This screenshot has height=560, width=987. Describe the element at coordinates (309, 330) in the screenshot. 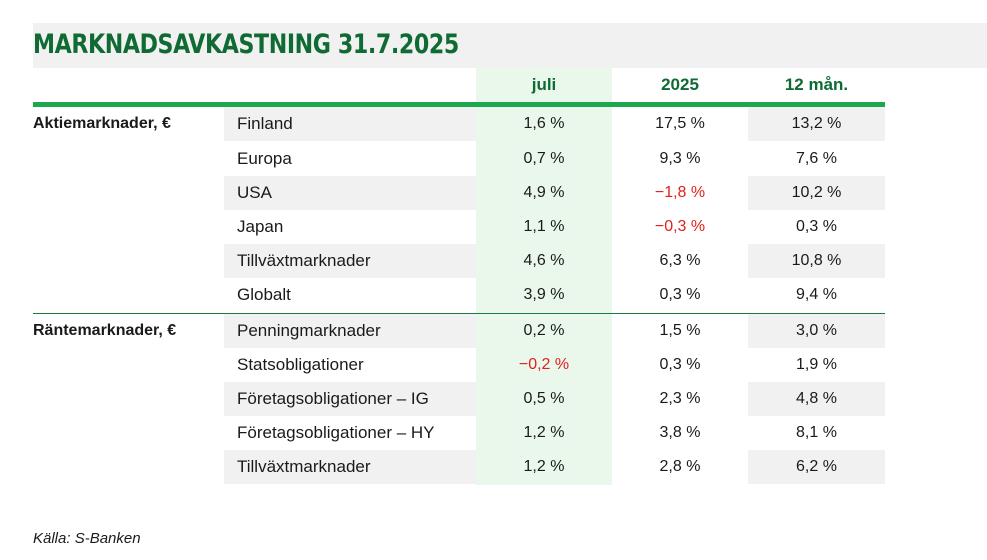

I see `row-label: Penningmarknader` at that location.